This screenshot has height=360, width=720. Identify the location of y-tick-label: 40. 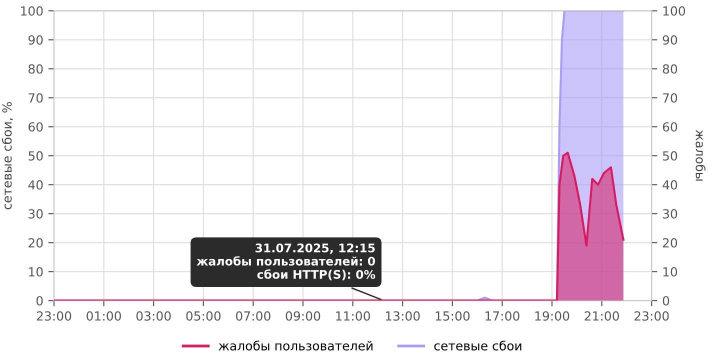
(35, 185).